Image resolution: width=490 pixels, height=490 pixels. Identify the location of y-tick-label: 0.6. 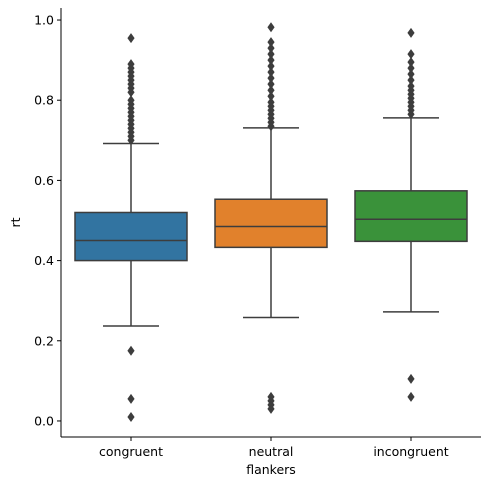
(44, 180).